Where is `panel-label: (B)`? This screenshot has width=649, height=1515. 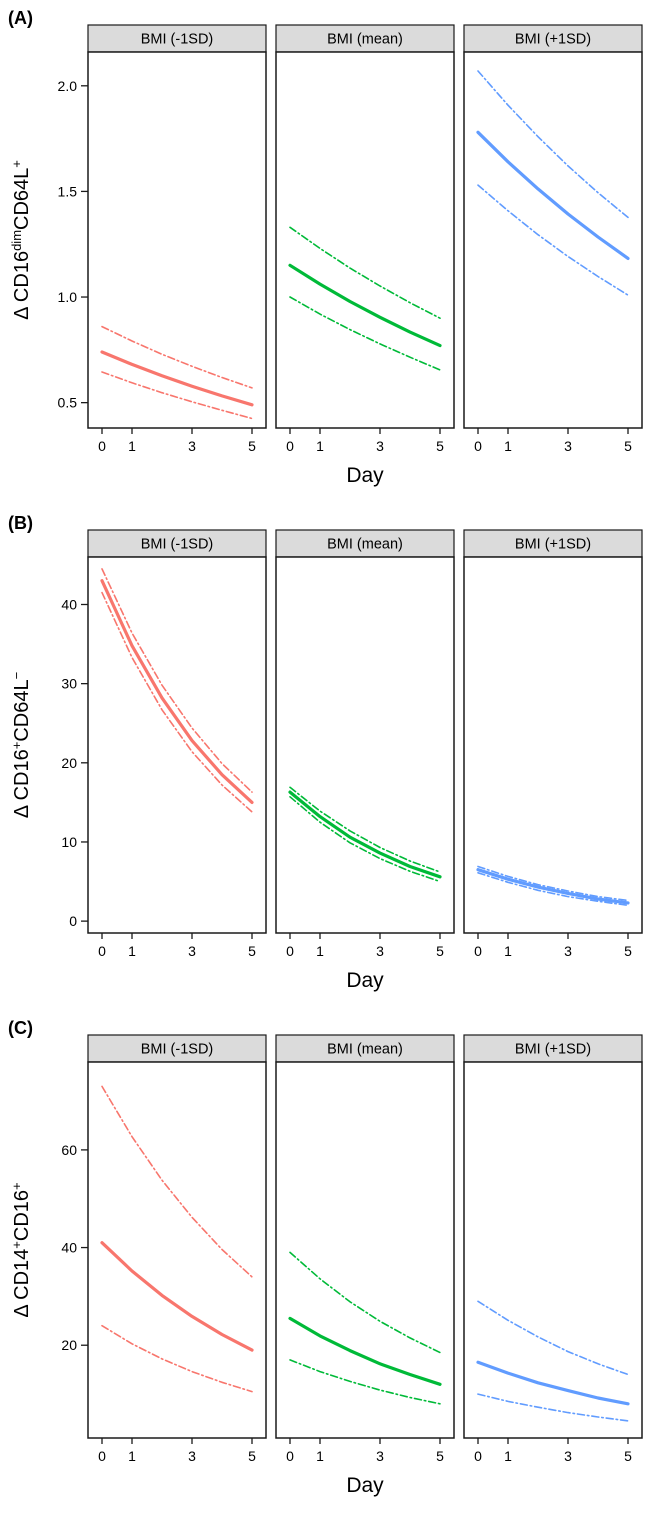
panel-label: (B) is located at coordinates (20, 523).